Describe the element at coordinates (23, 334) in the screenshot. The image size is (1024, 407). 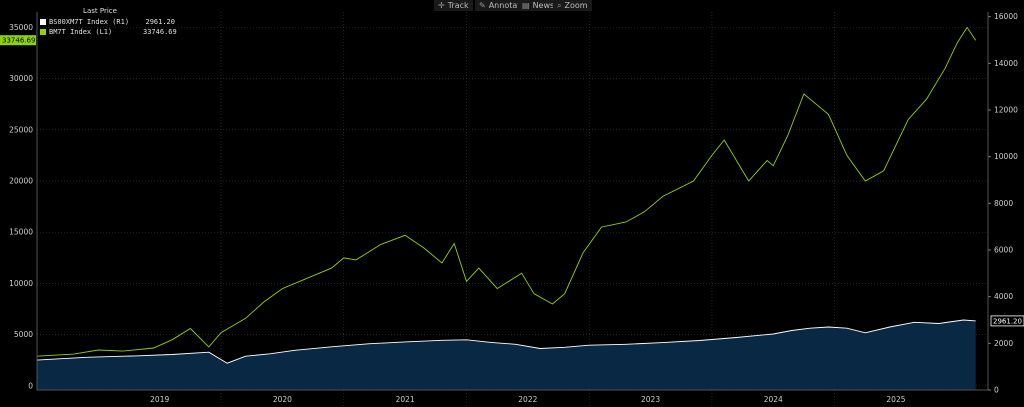
I see `left-tick-label: 5000` at that location.